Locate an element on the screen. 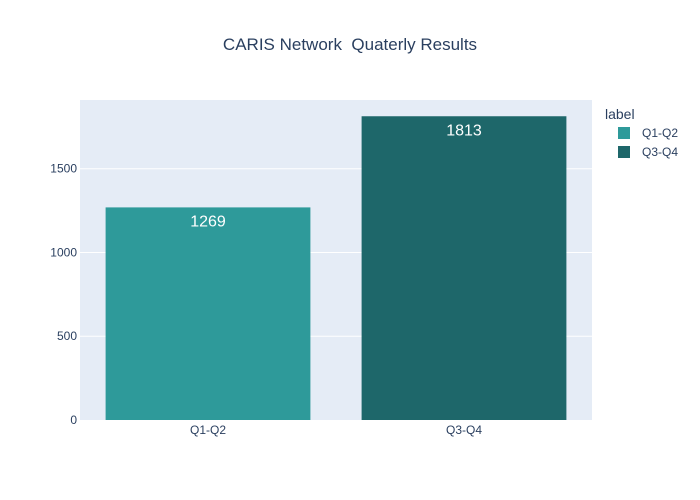 This screenshot has width=700, height=500. y-tick-label: 1500 is located at coordinates (63, 169).